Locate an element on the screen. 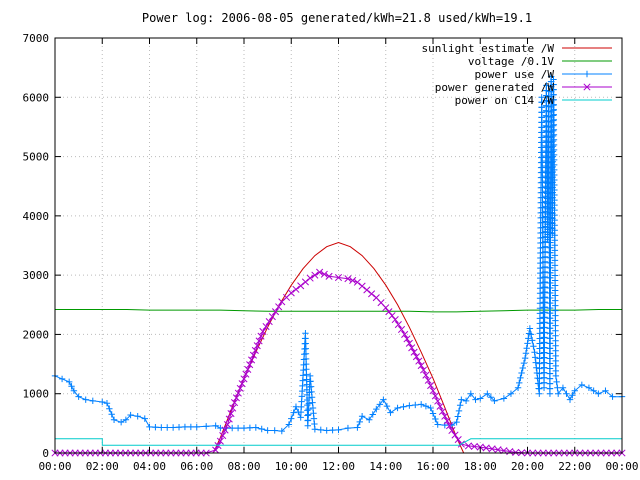 Image resolution: width=640 pixels, height=480 pixels. x-tick-label: 22:00 is located at coordinates (574, 466).